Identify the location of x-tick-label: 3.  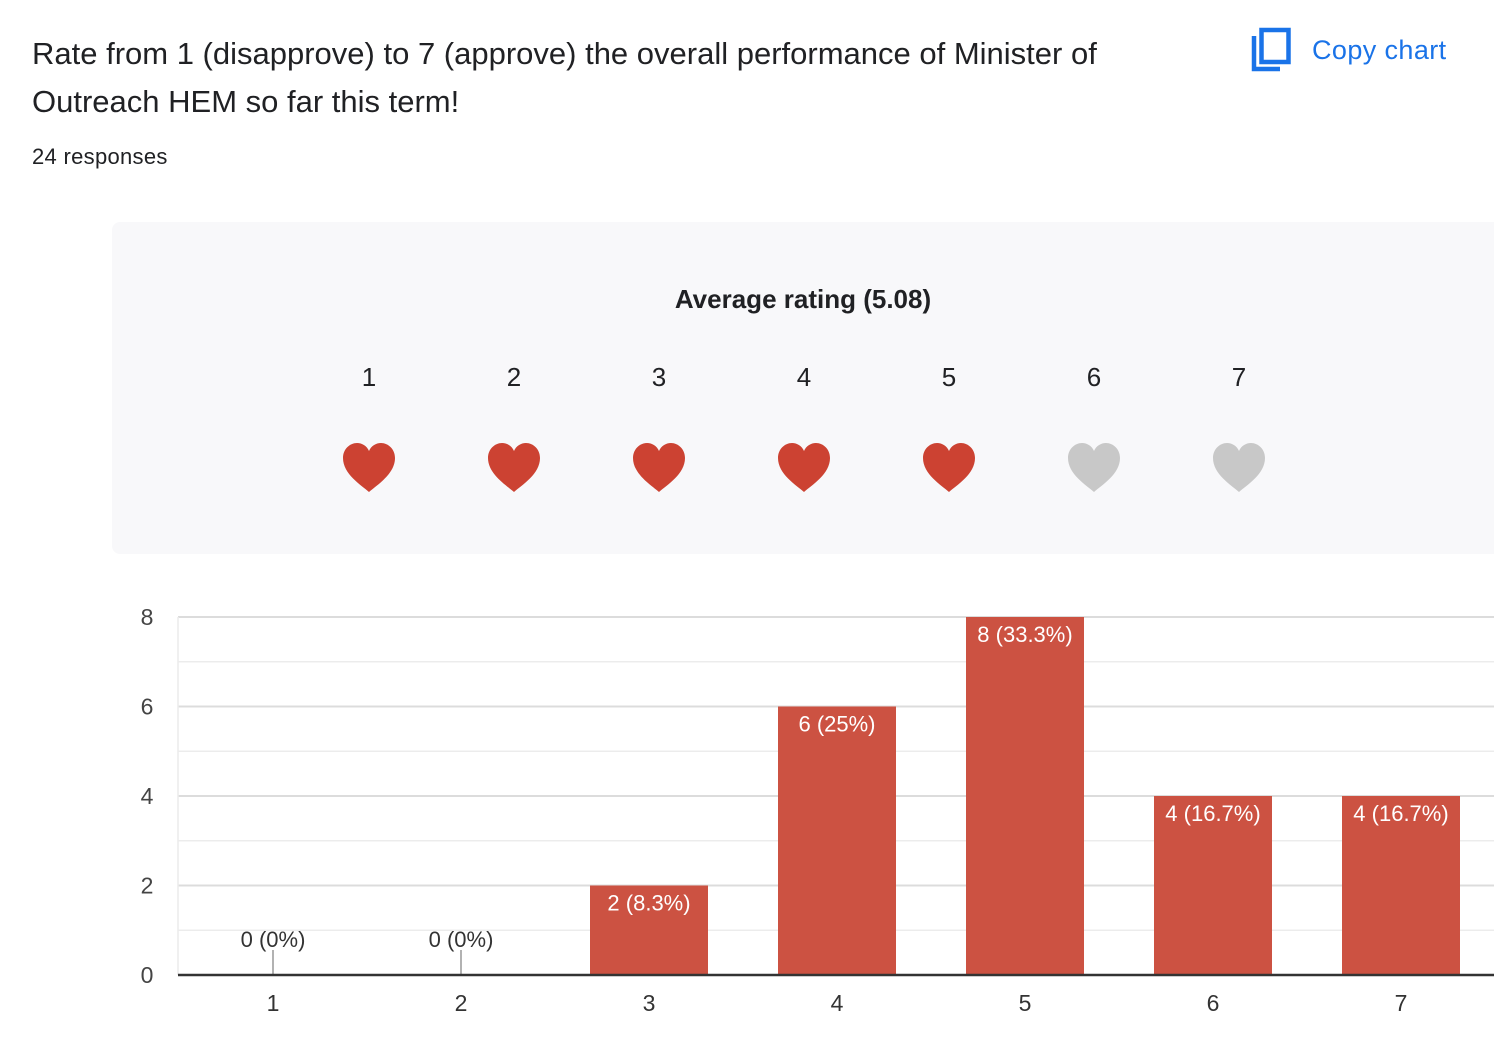
(649, 1003).